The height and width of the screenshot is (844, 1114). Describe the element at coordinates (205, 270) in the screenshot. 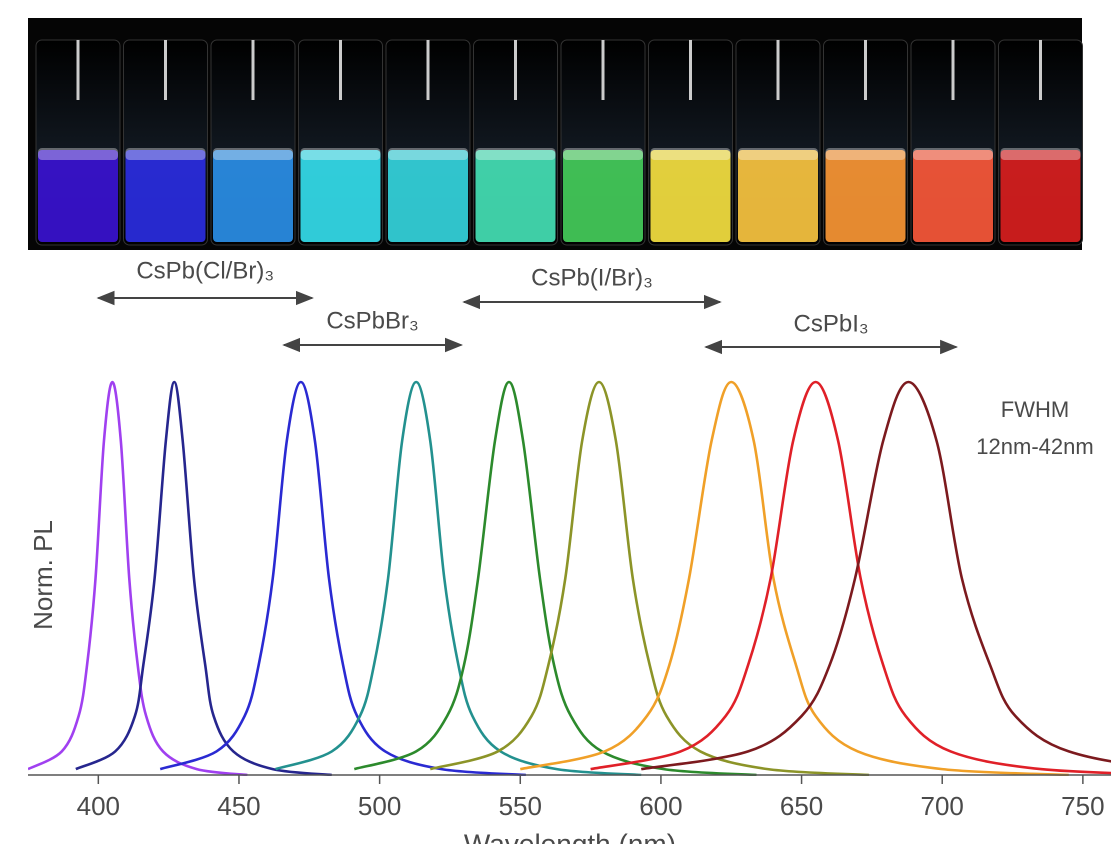

I see `range-label: CsPb(Cl/Br)₃` at that location.